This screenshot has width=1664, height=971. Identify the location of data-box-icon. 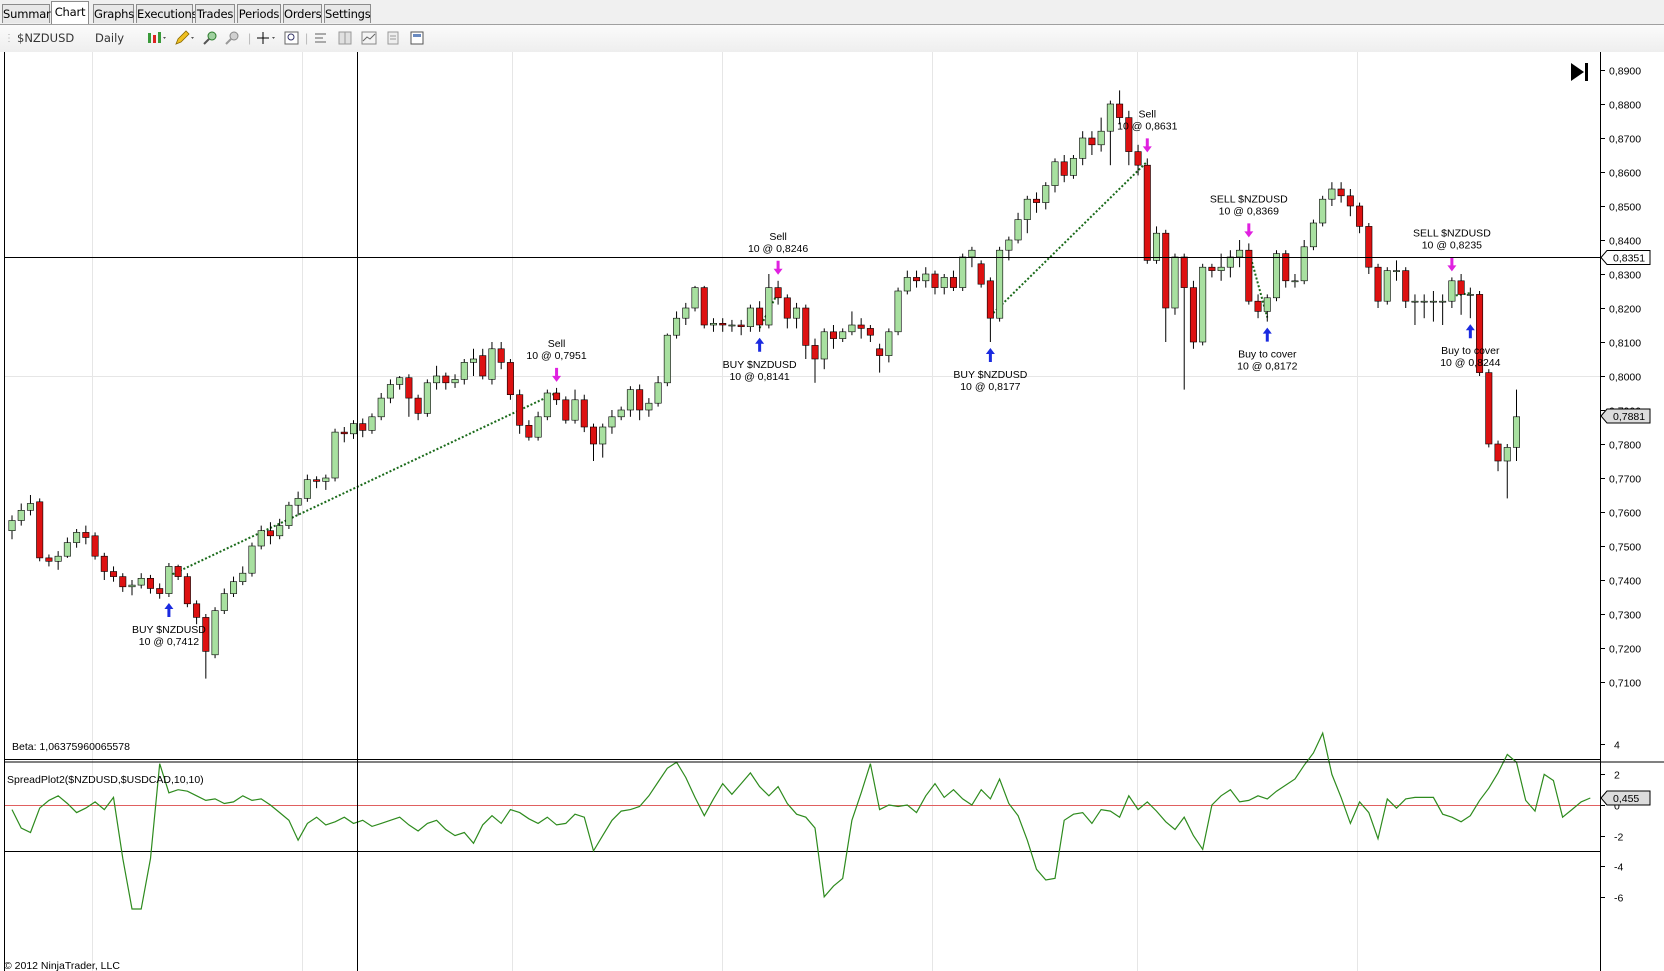
(345, 38).